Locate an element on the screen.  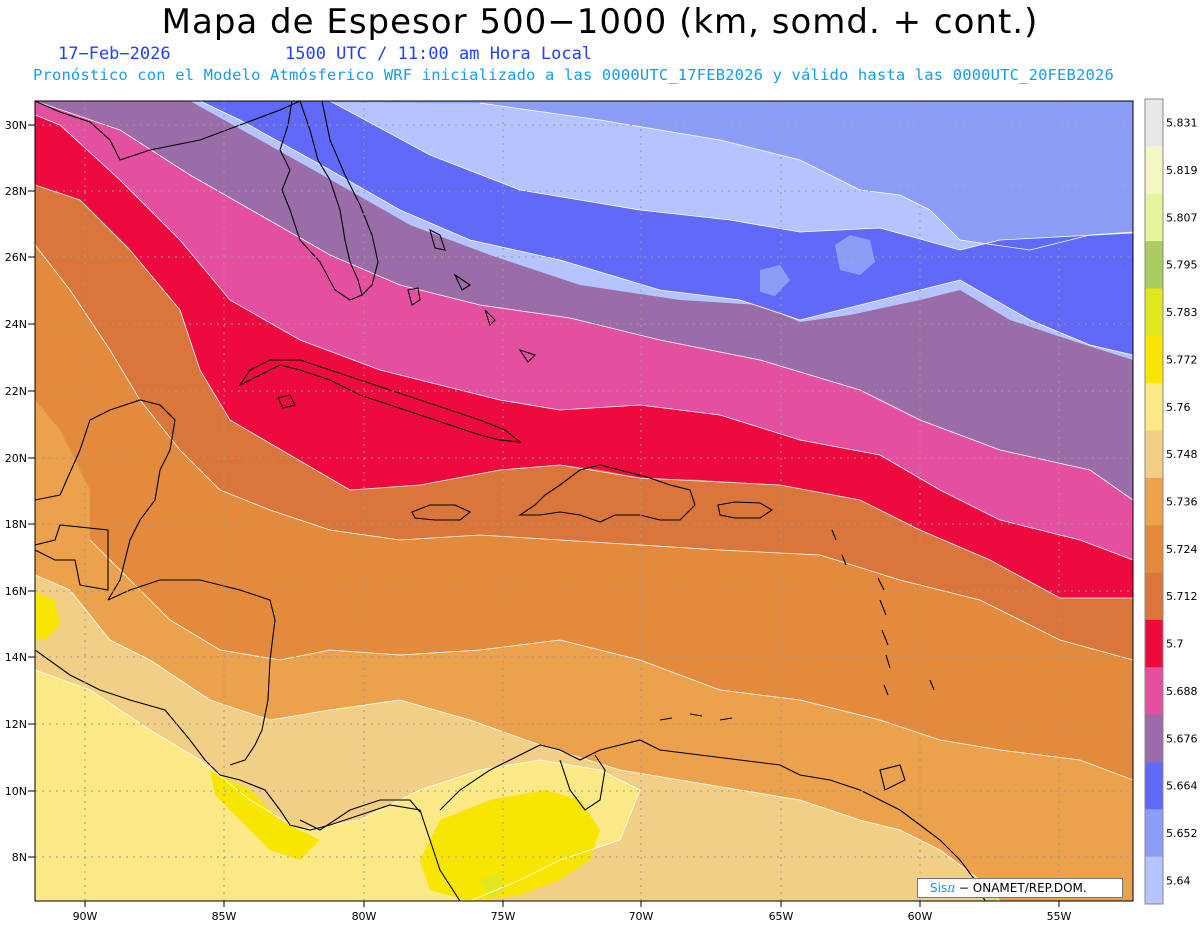
colorbar-label: 5.712 is located at coordinates (1182, 596).